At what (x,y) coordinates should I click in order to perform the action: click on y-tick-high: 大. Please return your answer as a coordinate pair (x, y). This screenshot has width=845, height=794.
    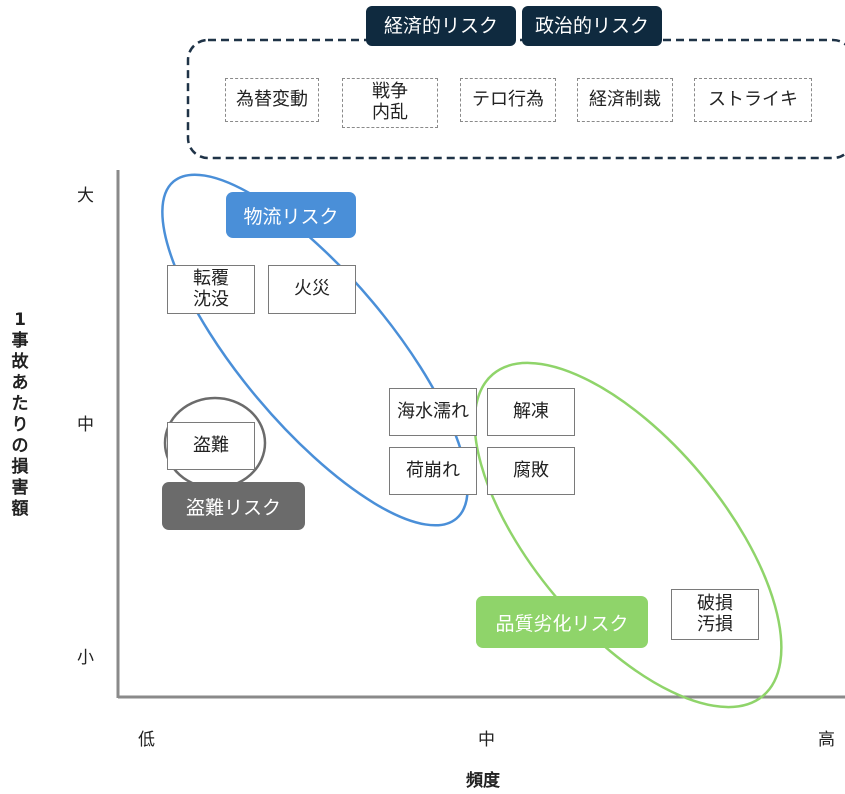
    Looking at the image, I should click on (85, 196).